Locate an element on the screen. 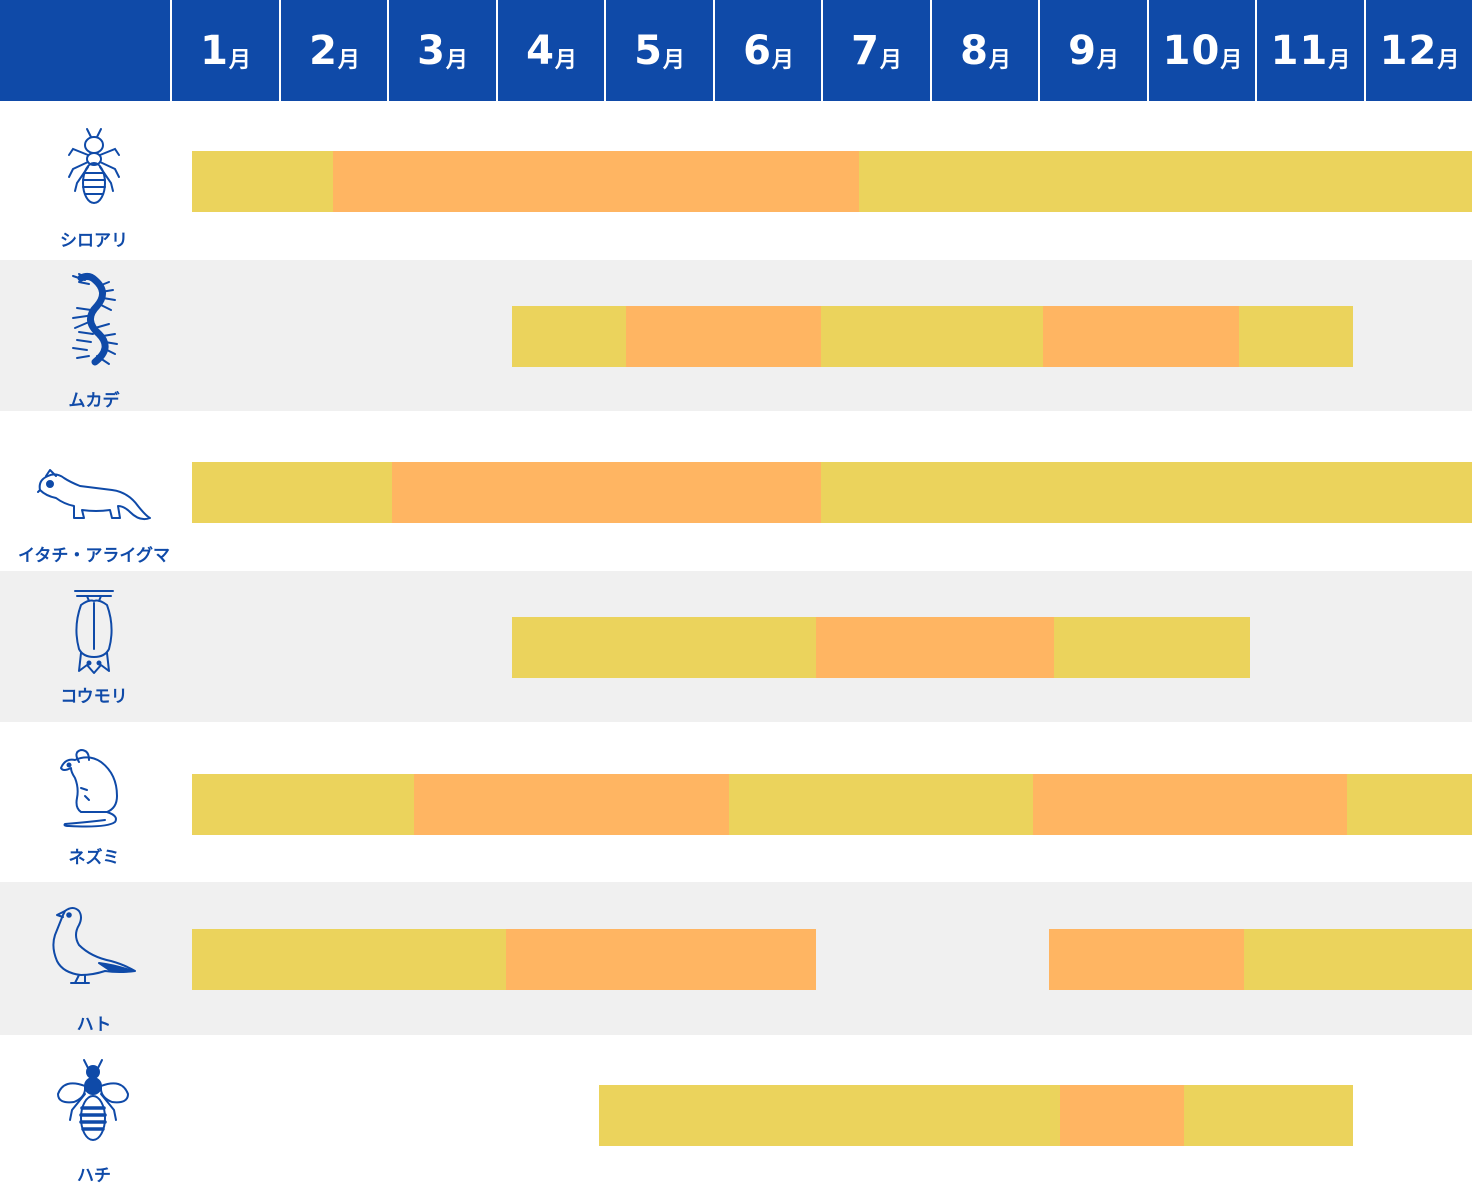 The width and height of the screenshot is (1472, 1191). month-header-cell: 12 月 is located at coordinates (1418, 50).